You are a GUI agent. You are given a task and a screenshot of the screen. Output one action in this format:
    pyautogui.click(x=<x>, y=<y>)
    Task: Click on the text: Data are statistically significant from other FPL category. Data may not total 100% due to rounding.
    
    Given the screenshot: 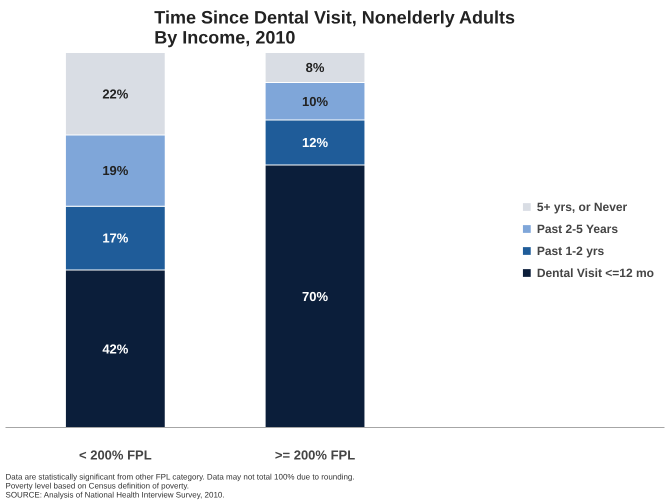 What is the action you would take?
    pyautogui.click(x=180, y=477)
    